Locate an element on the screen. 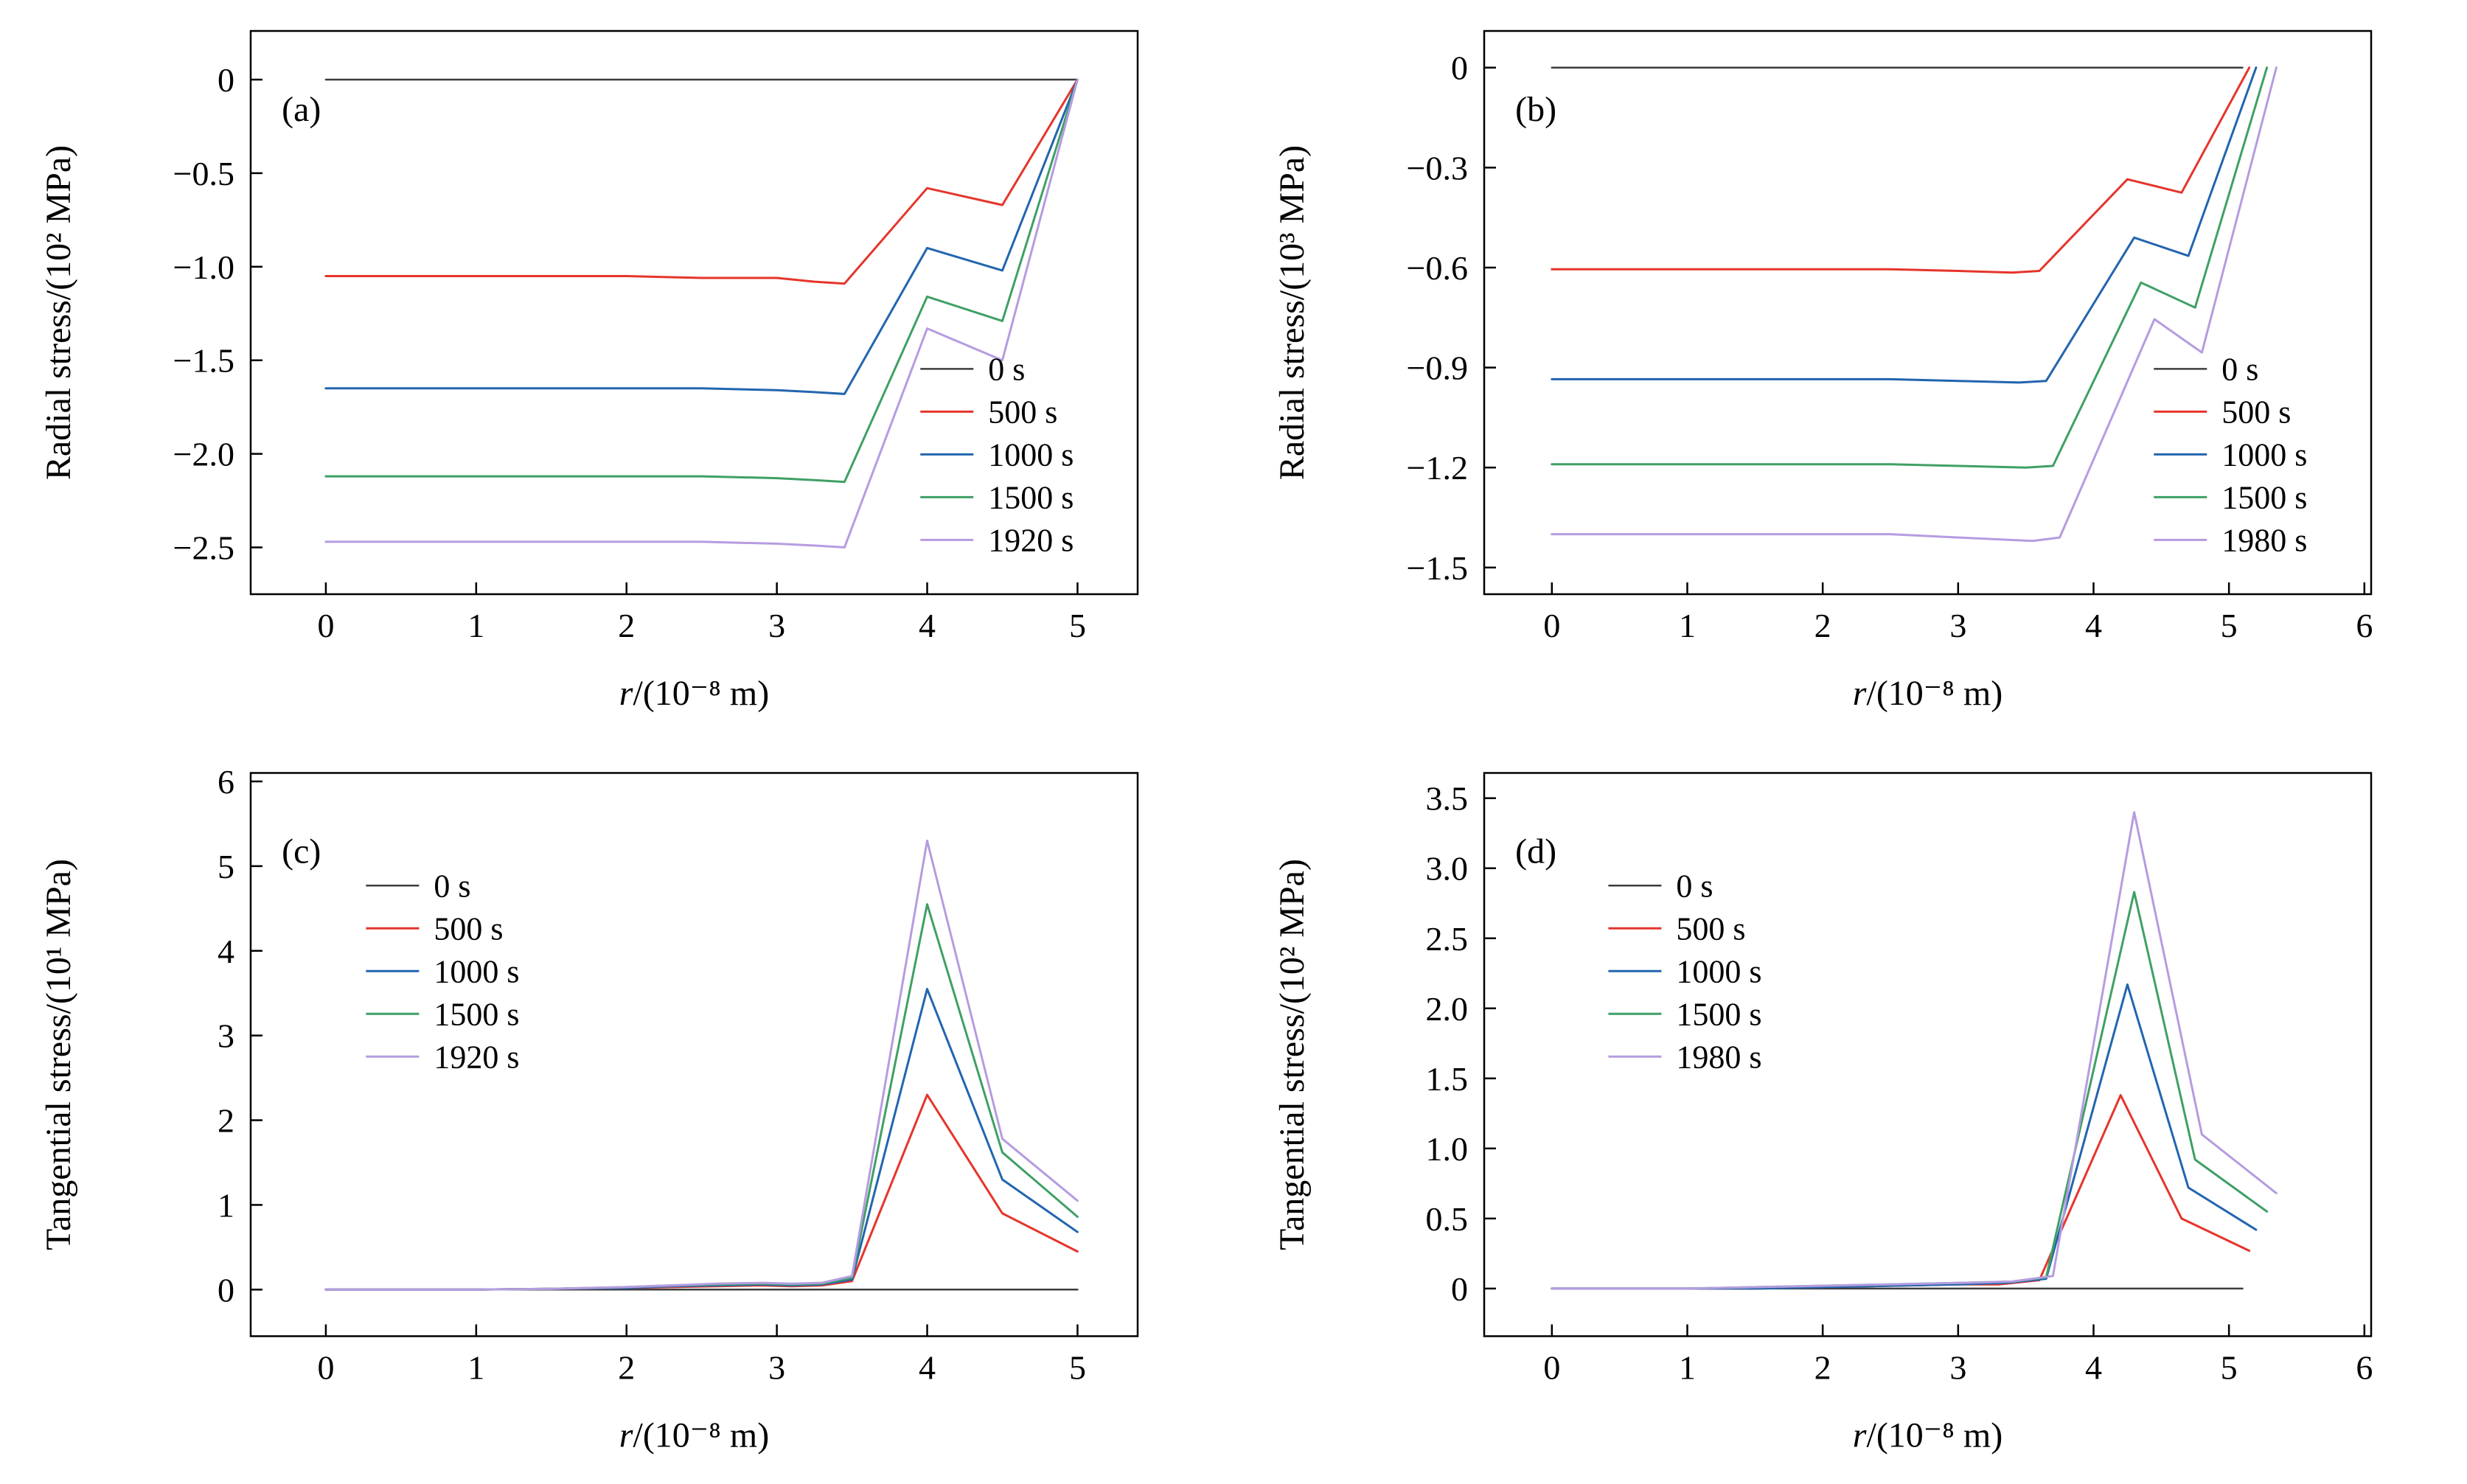 The image size is (2467, 1484). y-axis-label: Tangential stress/(10² MPa) is located at coordinates (1292, 1055).